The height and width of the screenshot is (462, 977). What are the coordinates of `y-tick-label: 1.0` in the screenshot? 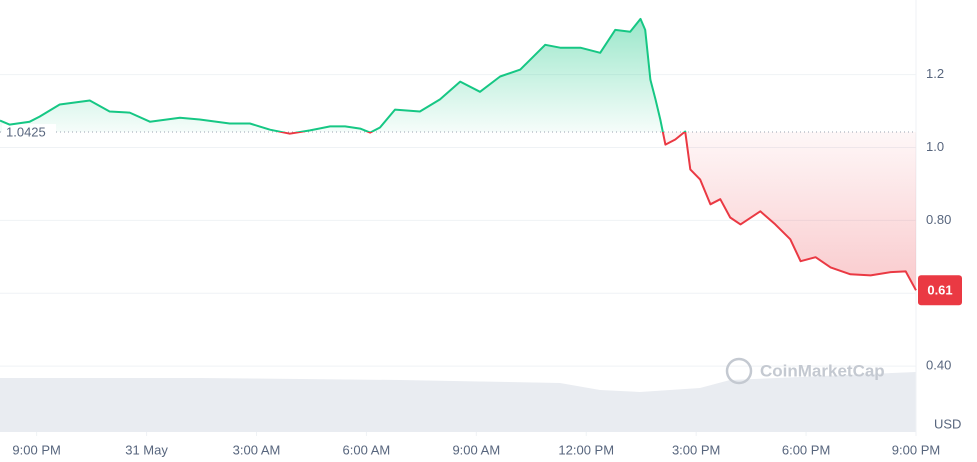 It's located at (935, 146).